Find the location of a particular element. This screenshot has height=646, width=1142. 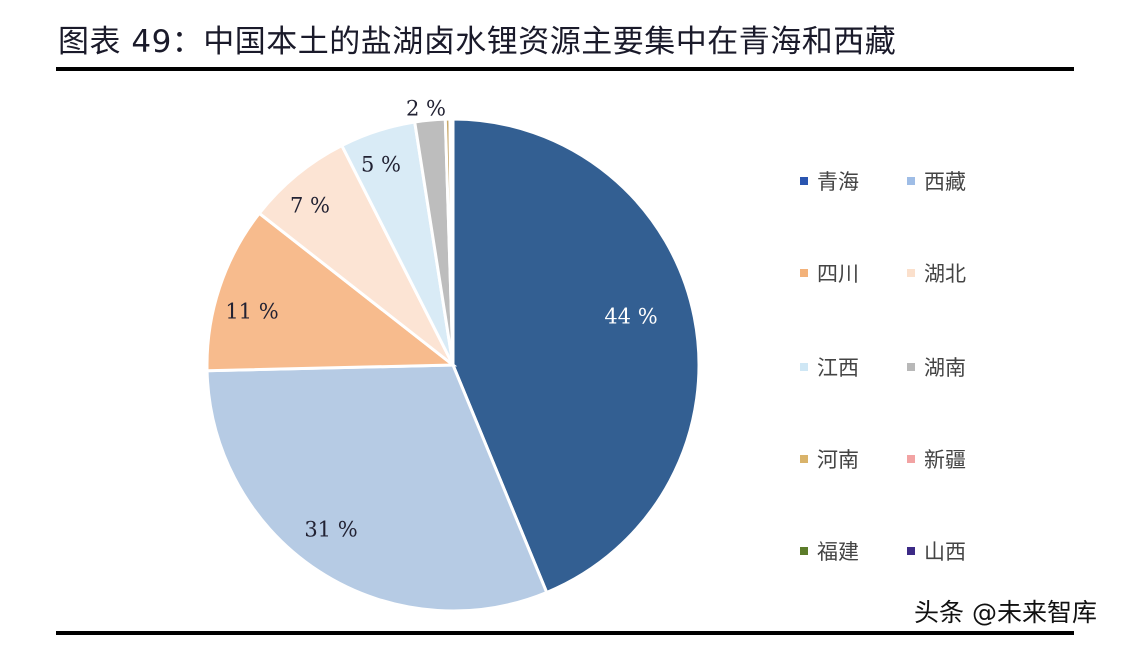

slice-percent-label: 7 % is located at coordinates (310, 206).